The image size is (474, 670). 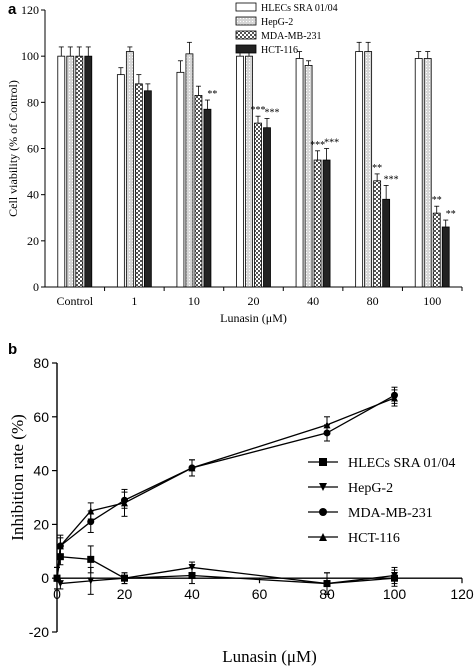 What do you see at coordinates (39, 632) in the screenshot?
I see `y-tick-label: -20` at bounding box center [39, 632].